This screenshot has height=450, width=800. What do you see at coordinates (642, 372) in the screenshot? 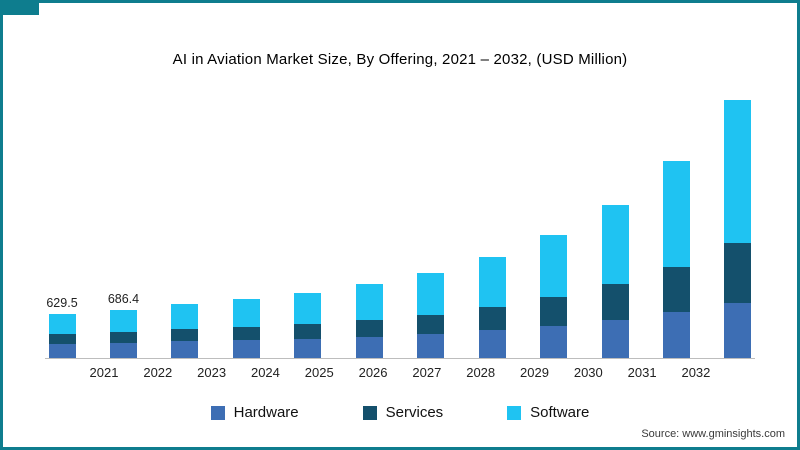
I see `x-axis-label-2031: 2031` at bounding box center [642, 372].